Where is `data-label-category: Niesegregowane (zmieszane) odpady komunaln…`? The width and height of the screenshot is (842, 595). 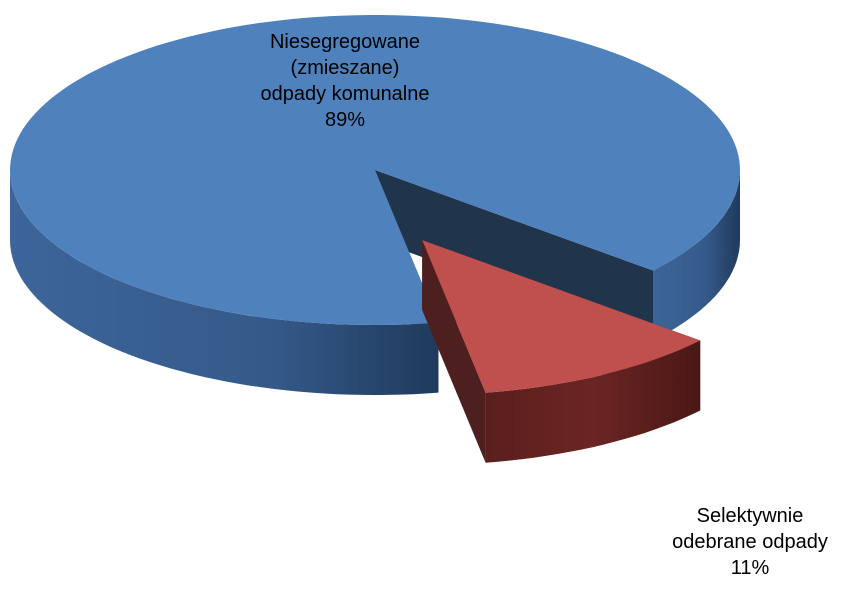
data-label-category: Niesegregowane (zmieszane) odpady komunaln… is located at coordinates (344, 68).